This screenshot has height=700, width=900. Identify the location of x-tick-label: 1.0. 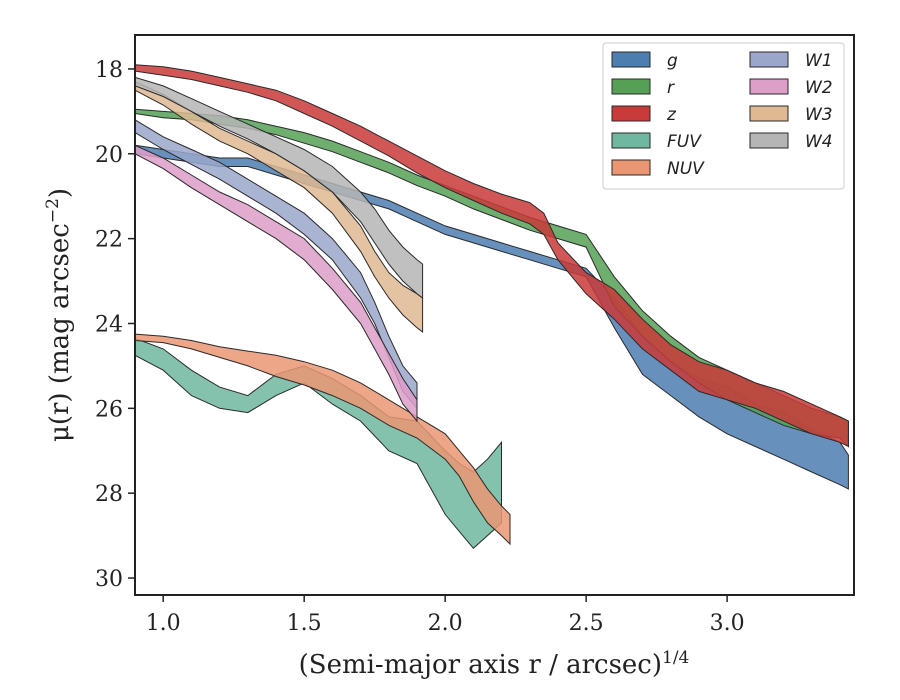
(163, 623).